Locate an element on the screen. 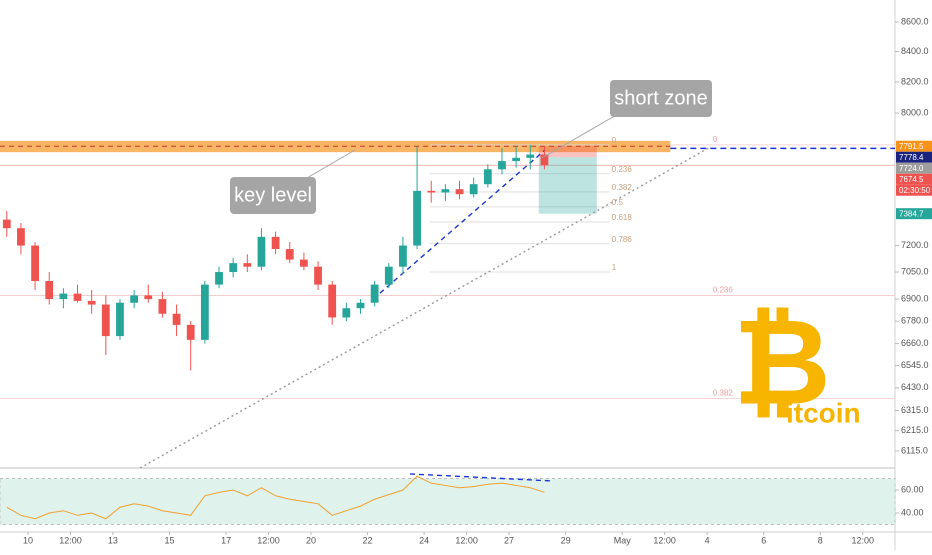 This screenshot has width=932, height=555. x-tick-label: 8 is located at coordinates (820, 540).